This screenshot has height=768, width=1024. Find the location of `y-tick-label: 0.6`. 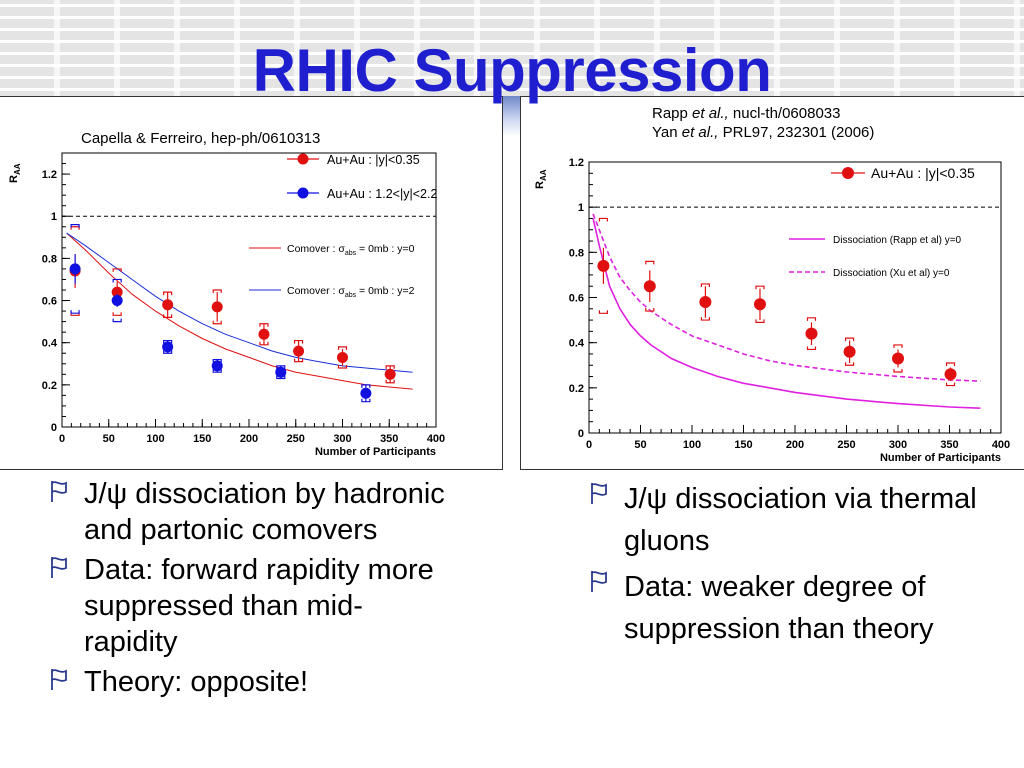

y-tick-label: 0.6 is located at coordinates (49, 302).